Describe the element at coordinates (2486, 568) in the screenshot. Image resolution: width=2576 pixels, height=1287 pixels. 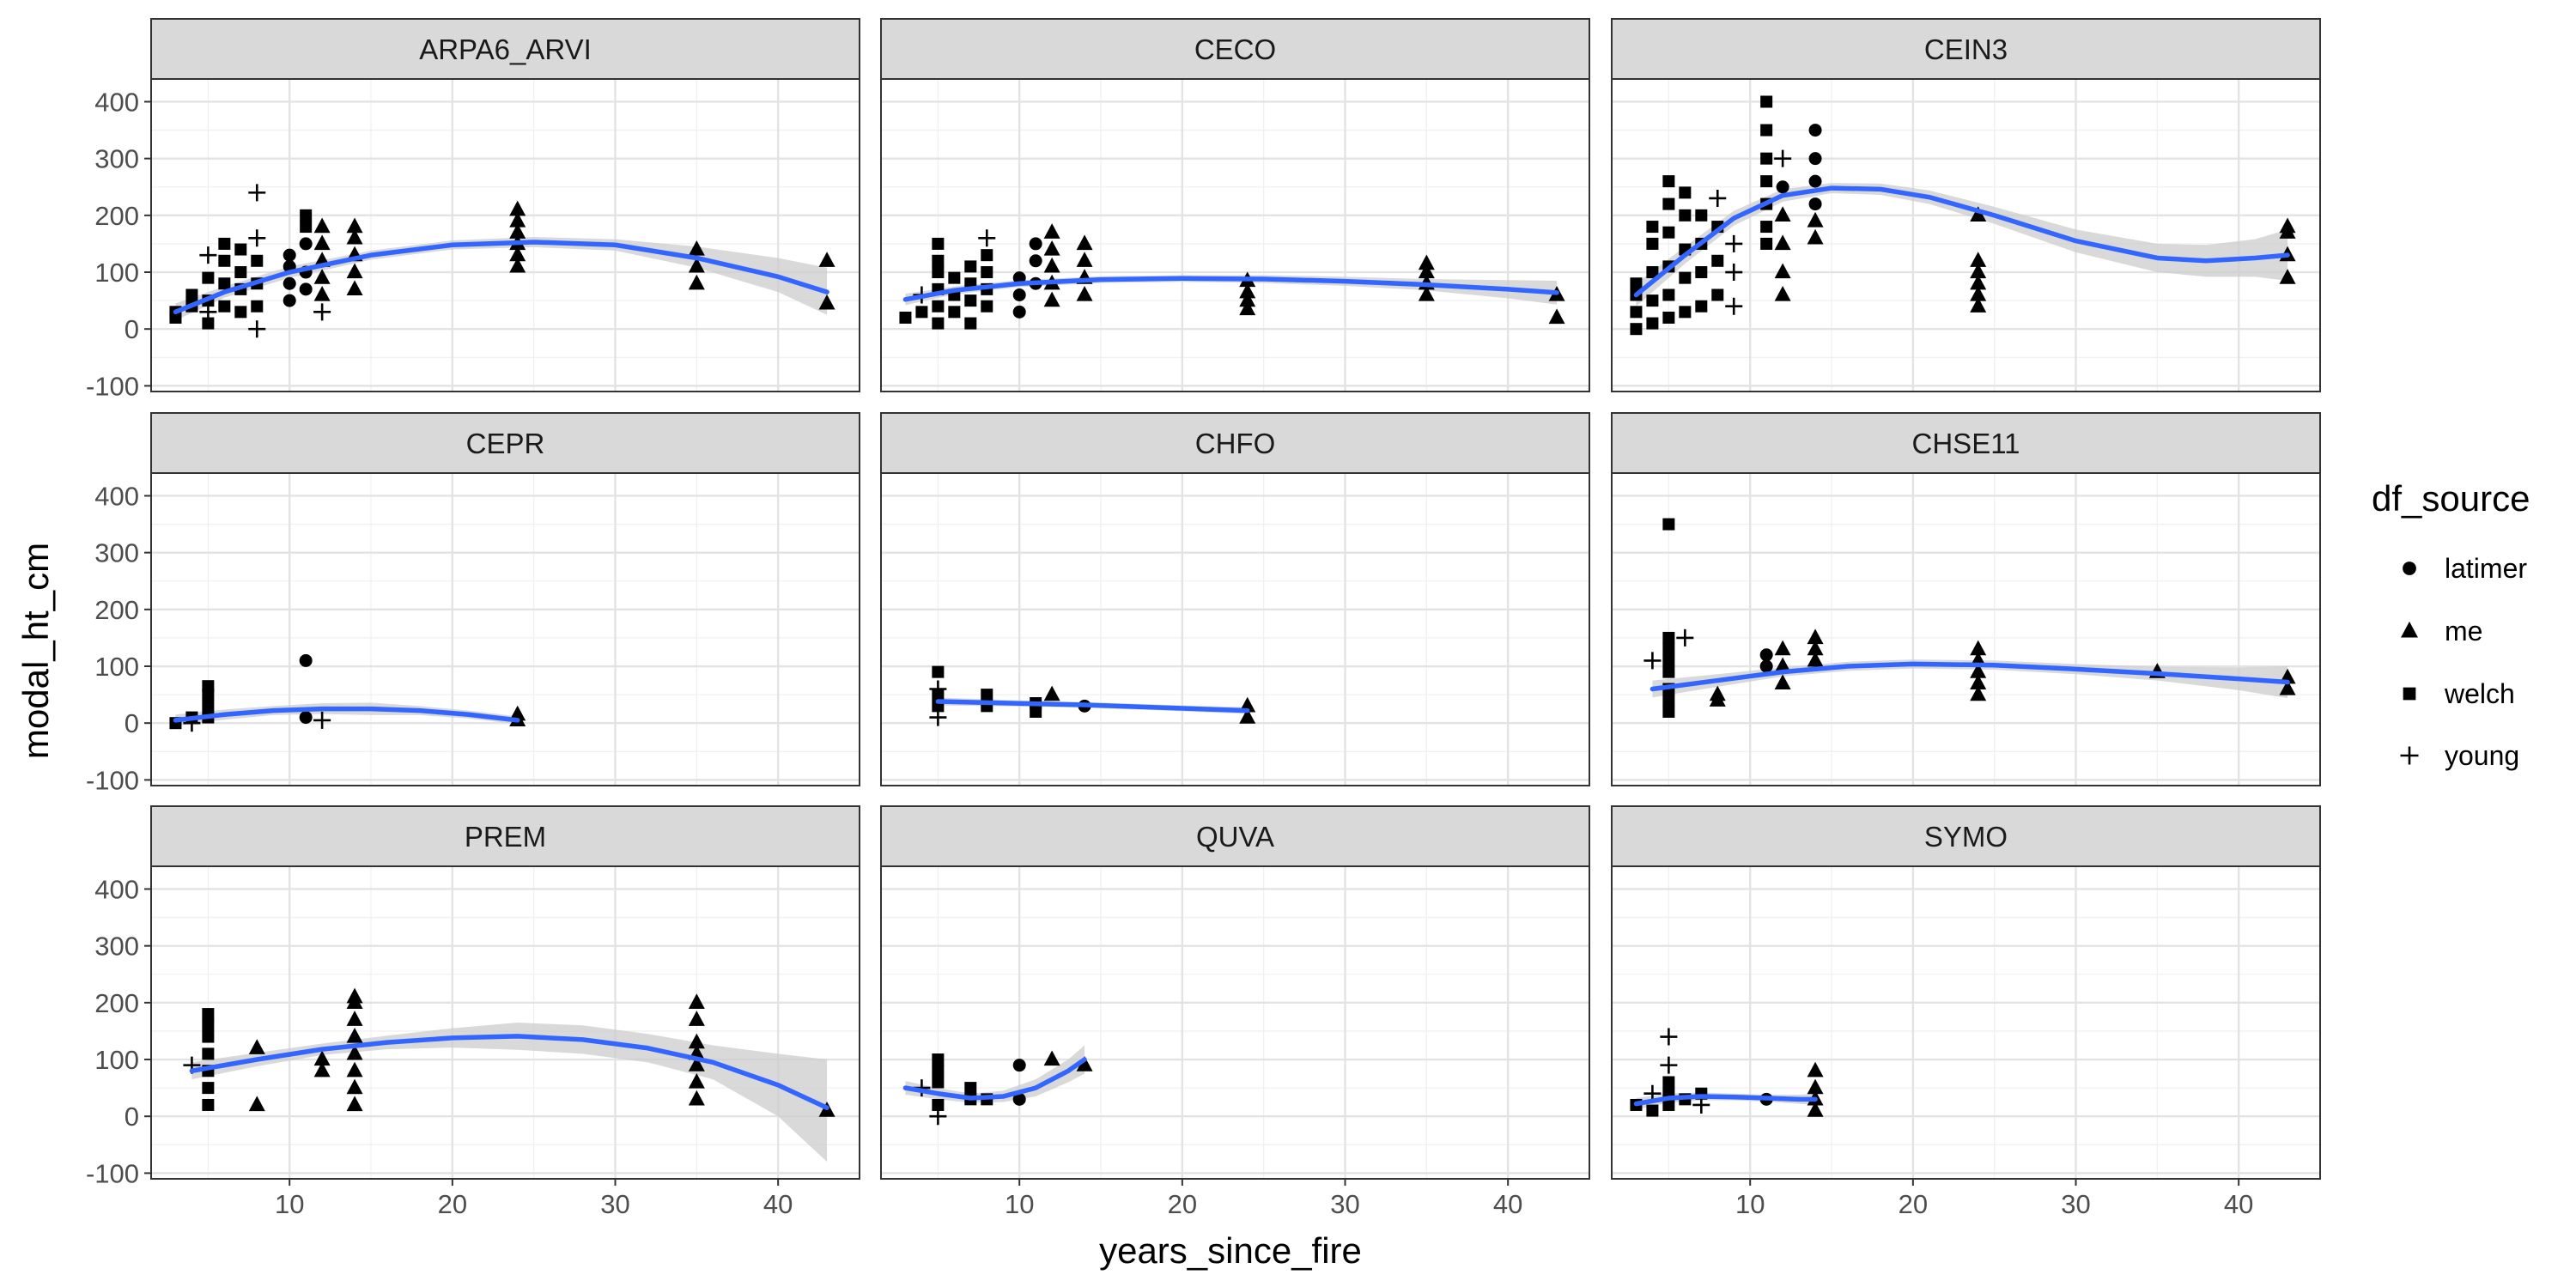
I see `legend-label: latimer` at that location.